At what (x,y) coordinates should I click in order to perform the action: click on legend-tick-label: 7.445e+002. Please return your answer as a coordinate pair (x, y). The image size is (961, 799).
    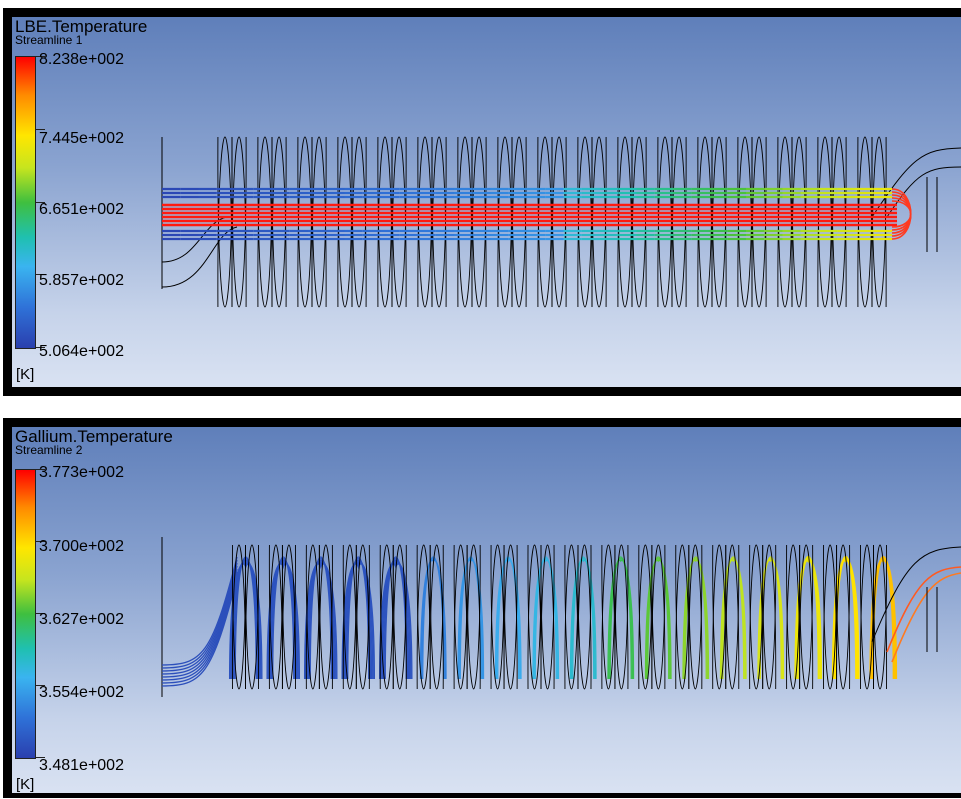
    Looking at the image, I should click on (81, 138).